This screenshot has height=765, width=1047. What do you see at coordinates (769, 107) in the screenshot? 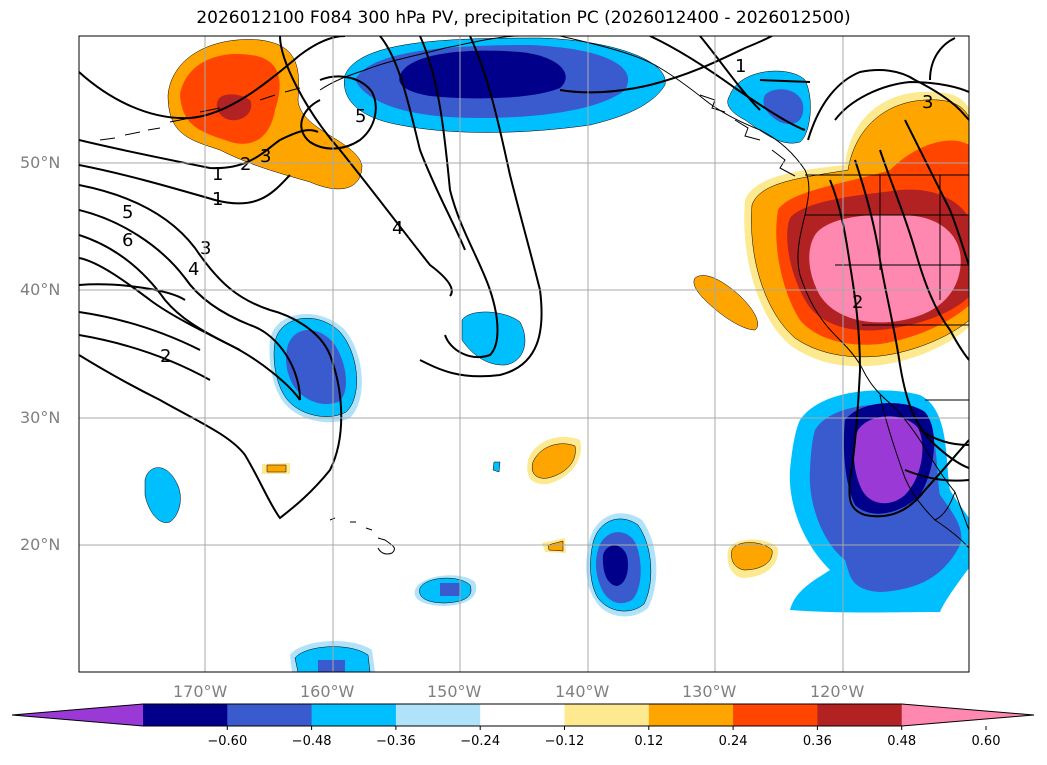
I see `precip-negative-bc` at bounding box center [769, 107].